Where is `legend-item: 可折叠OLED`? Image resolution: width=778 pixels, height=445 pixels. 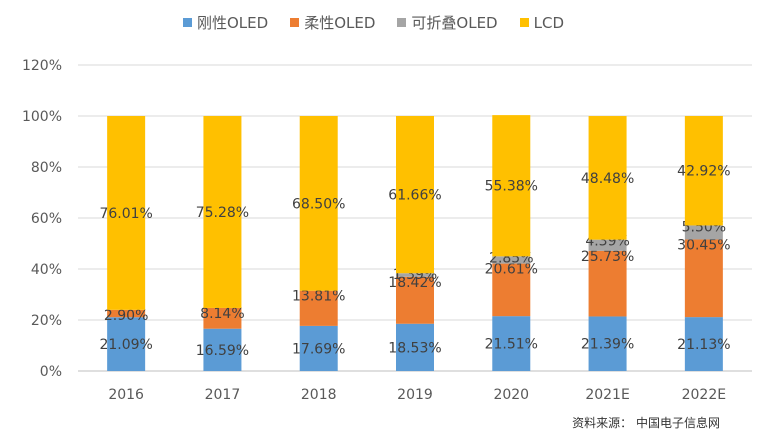 legend-item: 可折叠OLED is located at coordinates (447, 22).